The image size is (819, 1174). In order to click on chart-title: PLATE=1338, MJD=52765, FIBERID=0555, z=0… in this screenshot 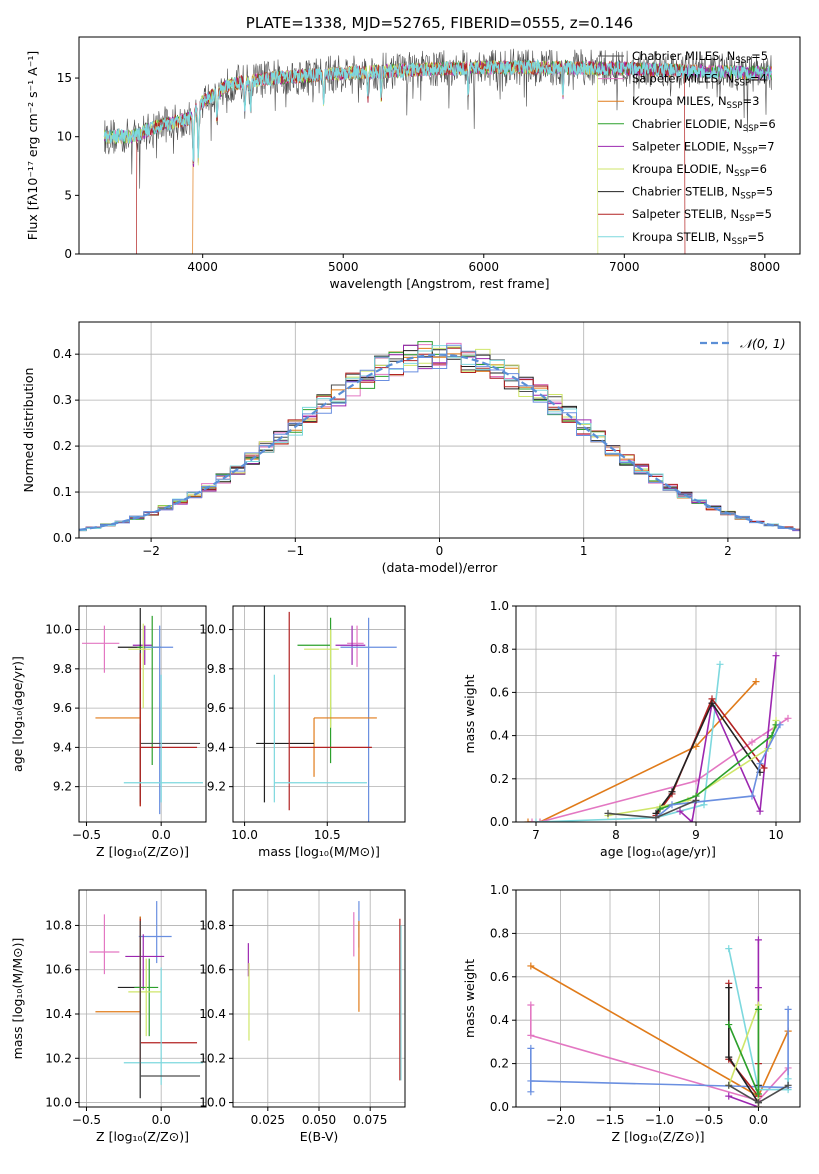, I will do `click(439, 23)`.